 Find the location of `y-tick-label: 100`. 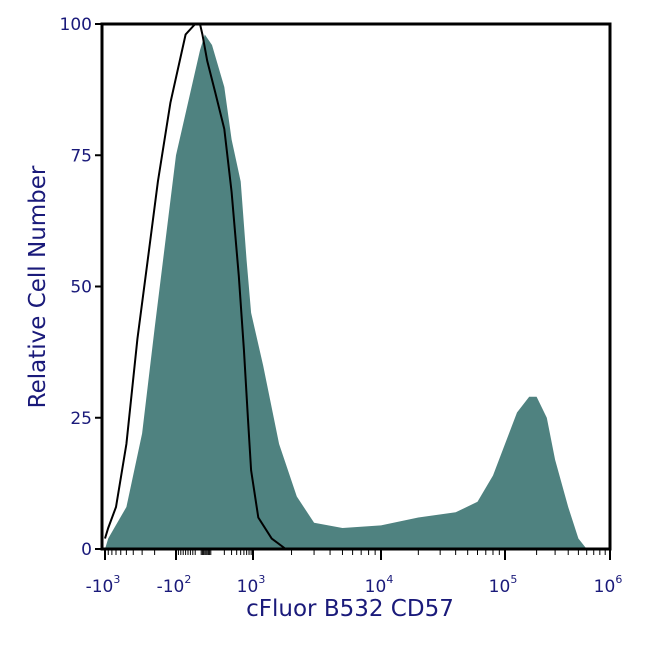

y-tick-label: 100 is located at coordinates (76, 25).